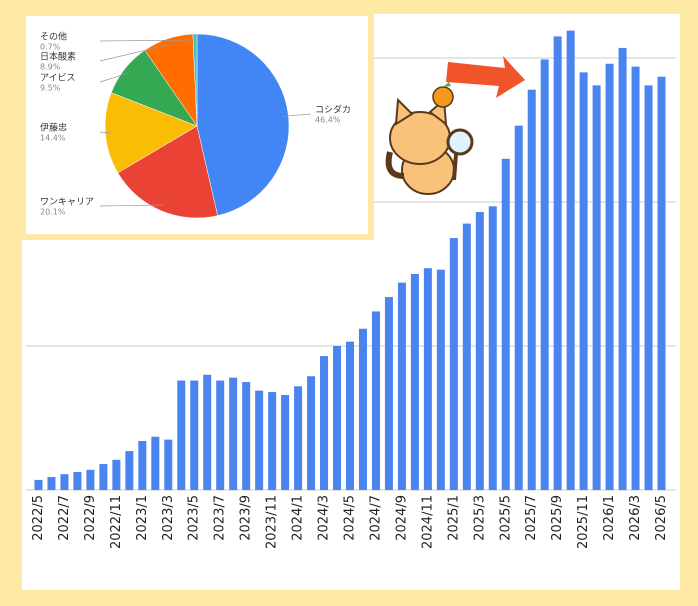 This screenshot has height=606, width=698. Describe the element at coordinates (58, 57) in the screenshot. I see `pie-label: 日本酸素` at that location.